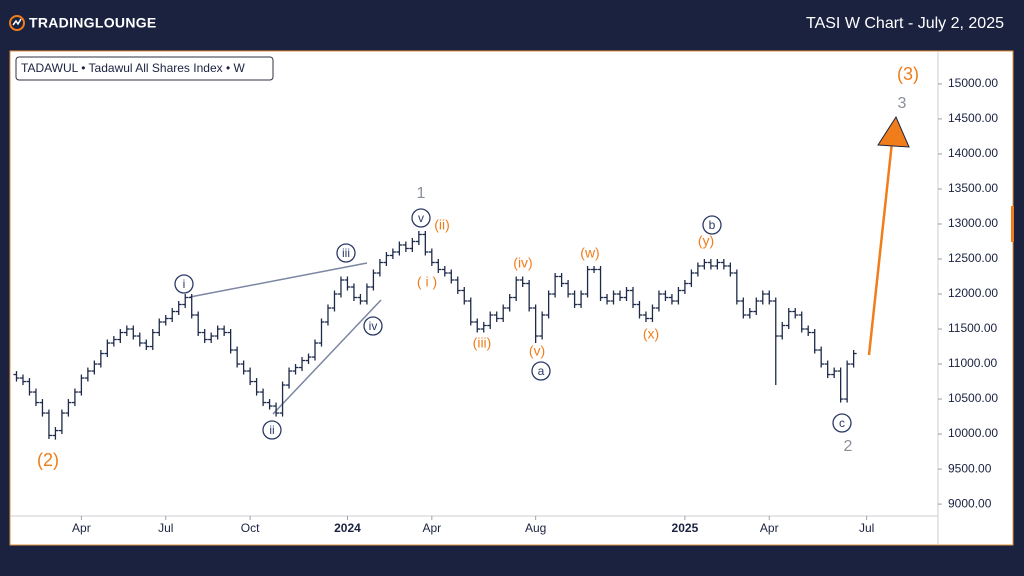 The width and height of the screenshot is (1024, 576). What do you see at coordinates (535, 528) in the screenshot?
I see `x-tick-label: Aug` at bounding box center [535, 528].